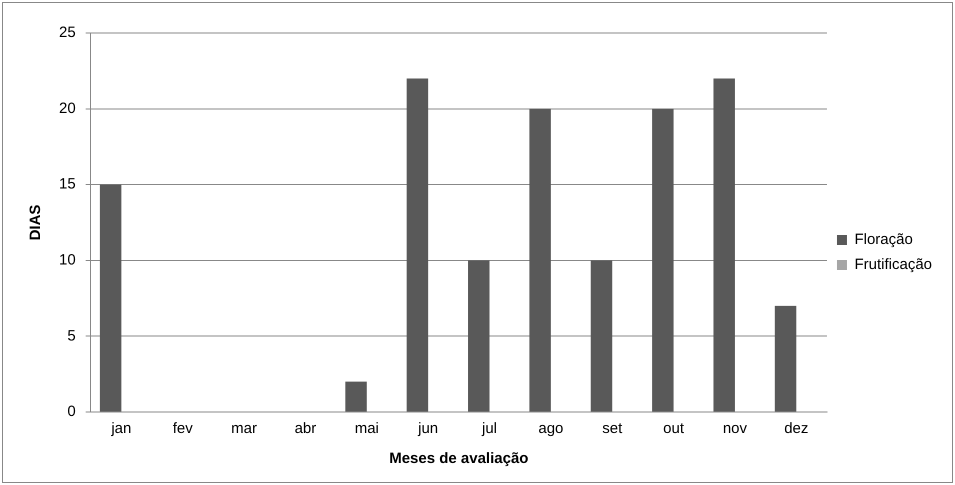 The image size is (955, 485). I want to click on y-axis-title: DIAS, so click(35, 222).